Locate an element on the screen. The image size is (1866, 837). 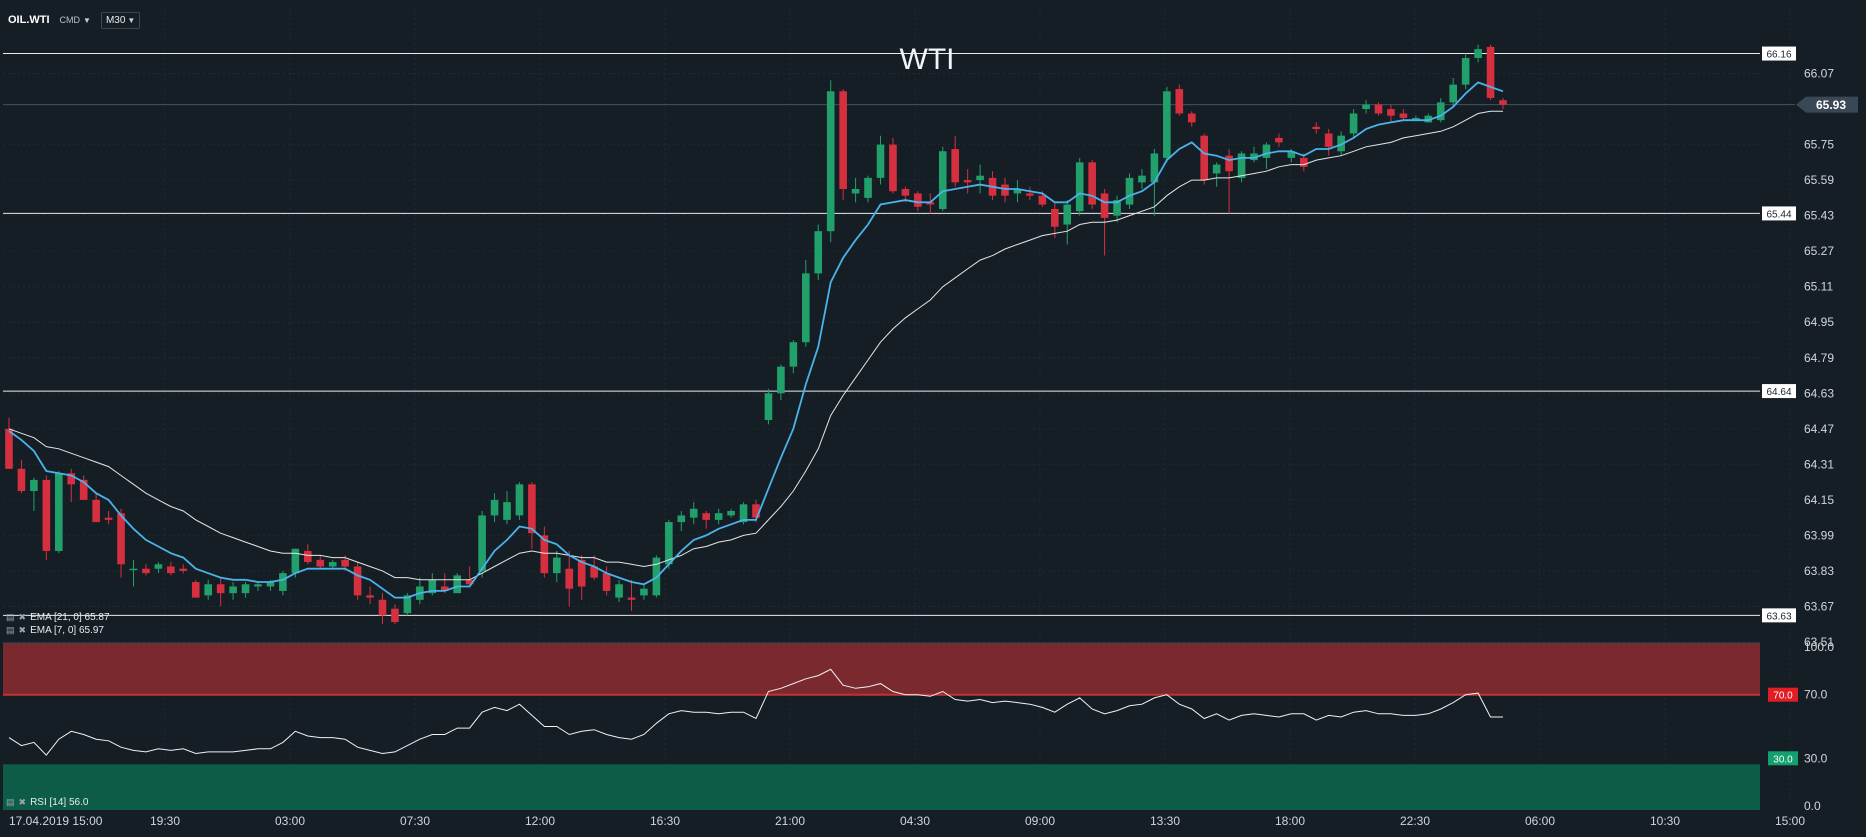
market-selector: CMD ▼ is located at coordinates (75, 20).